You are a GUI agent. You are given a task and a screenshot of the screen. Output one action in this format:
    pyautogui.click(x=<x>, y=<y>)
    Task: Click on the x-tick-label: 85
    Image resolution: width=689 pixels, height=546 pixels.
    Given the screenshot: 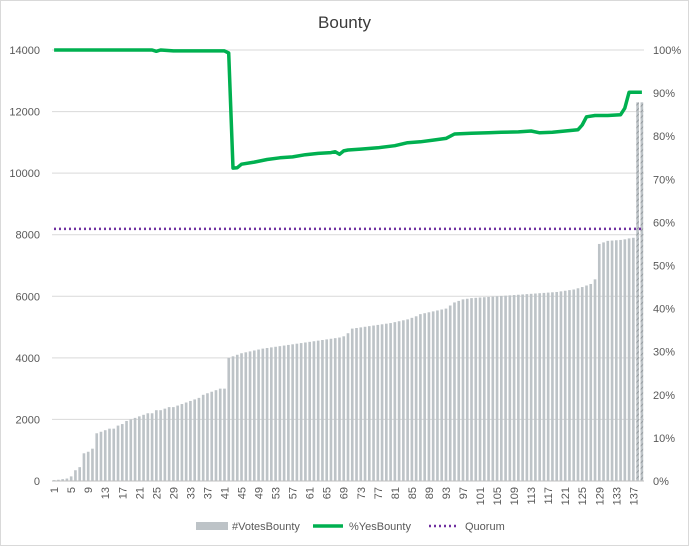 What is the action you would take?
    pyautogui.click(x=413, y=493)
    